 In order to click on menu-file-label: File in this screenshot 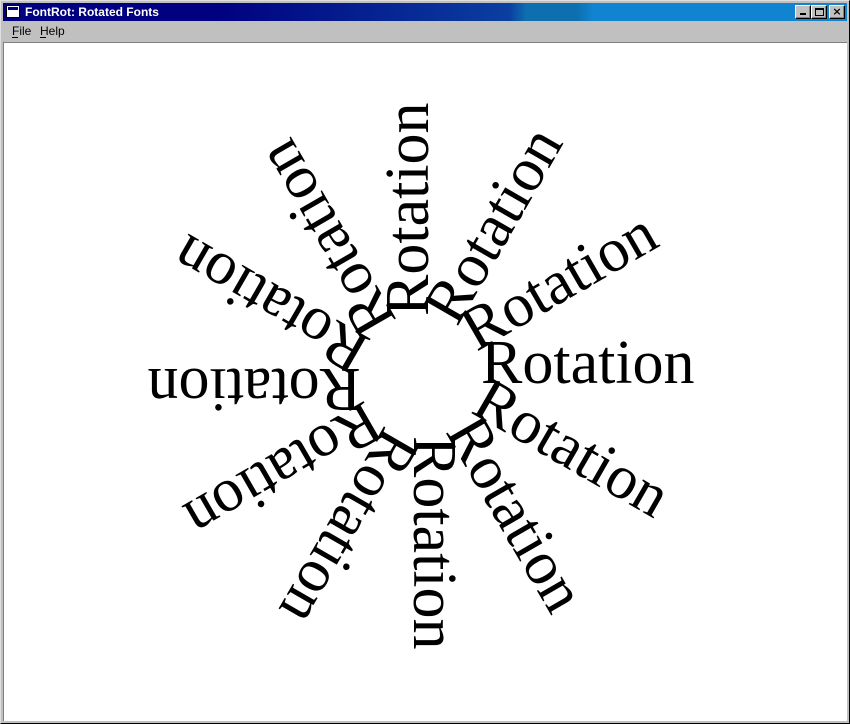, I will do `click(22, 31)`.